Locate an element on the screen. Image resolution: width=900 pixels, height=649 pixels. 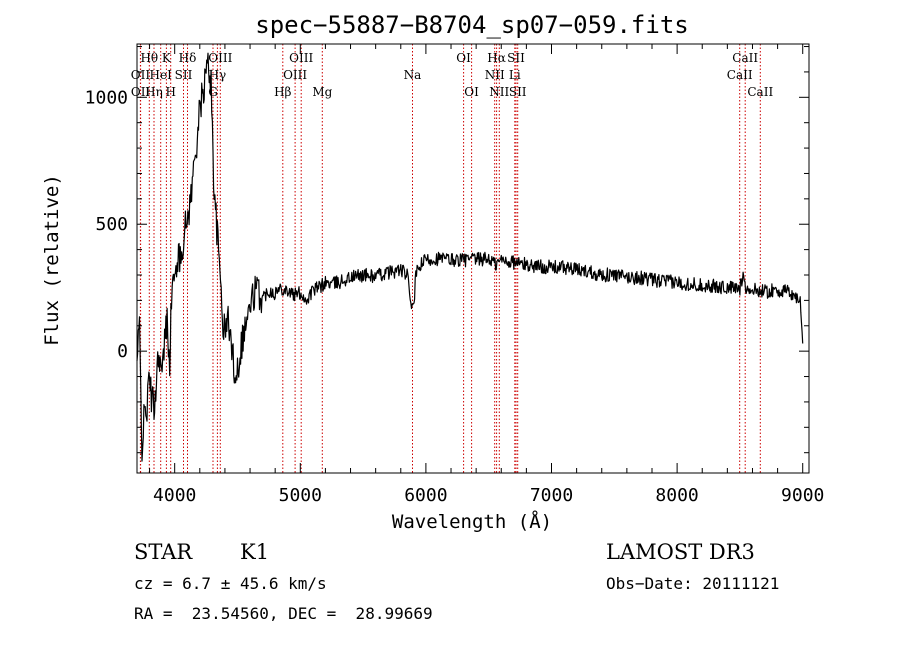
line-label-5: HeI is located at coordinates (161, 75).